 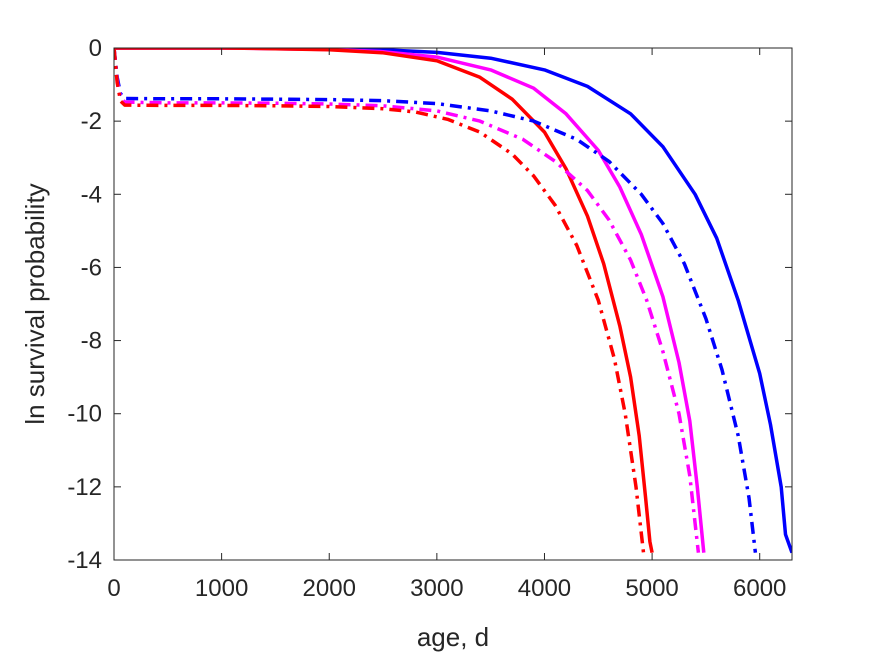 I want to click on y-tick-label: -4, so click(x=91, y=194).